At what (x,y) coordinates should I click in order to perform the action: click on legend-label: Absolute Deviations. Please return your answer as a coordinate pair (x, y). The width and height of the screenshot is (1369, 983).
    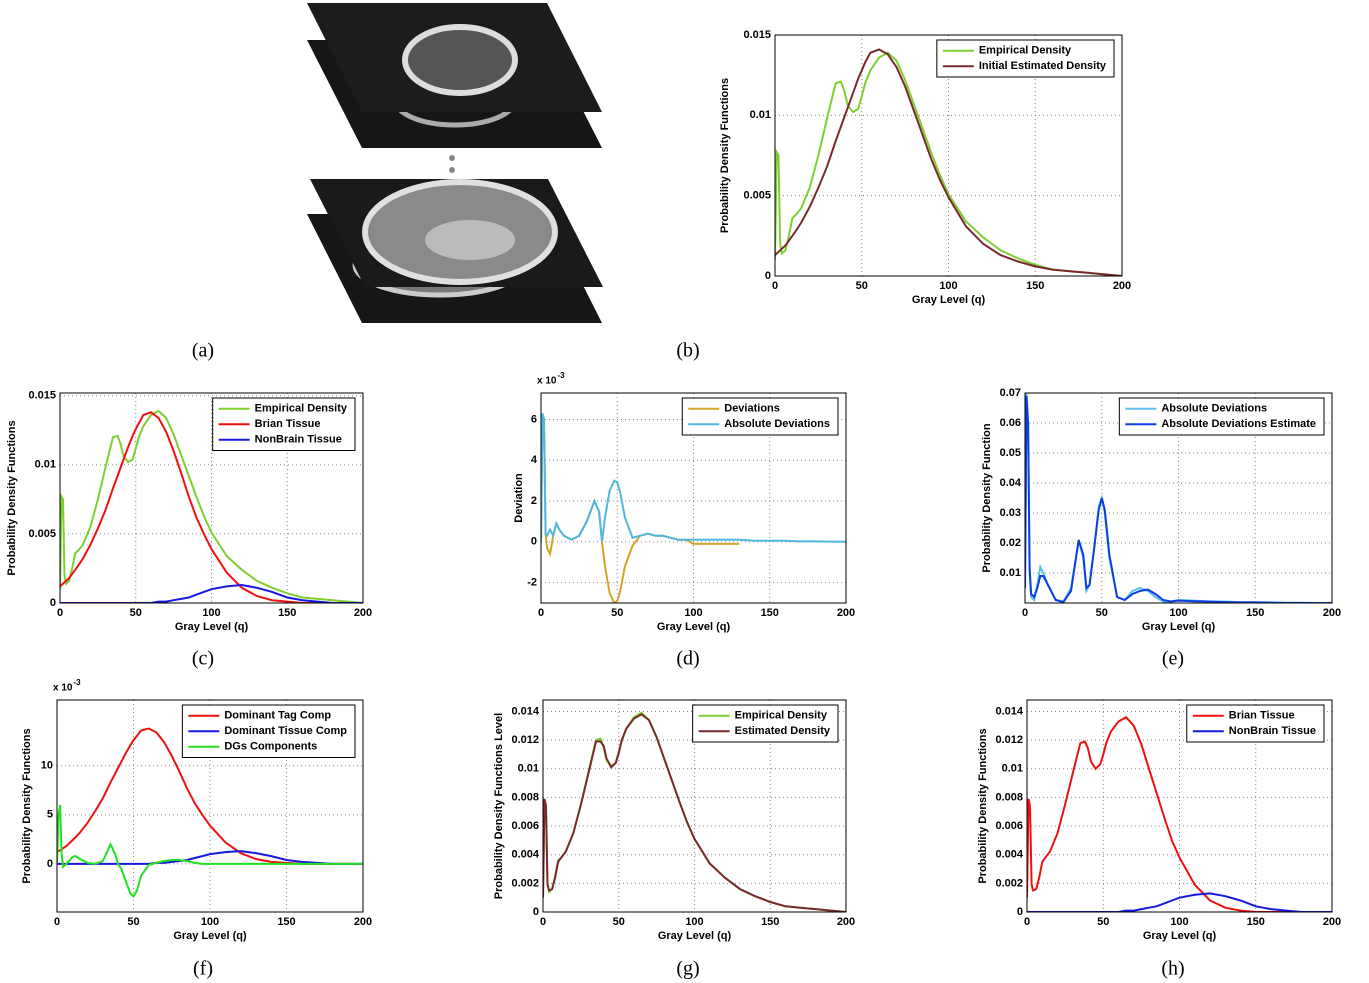
    Looking at the image, I should click on (777, 424).